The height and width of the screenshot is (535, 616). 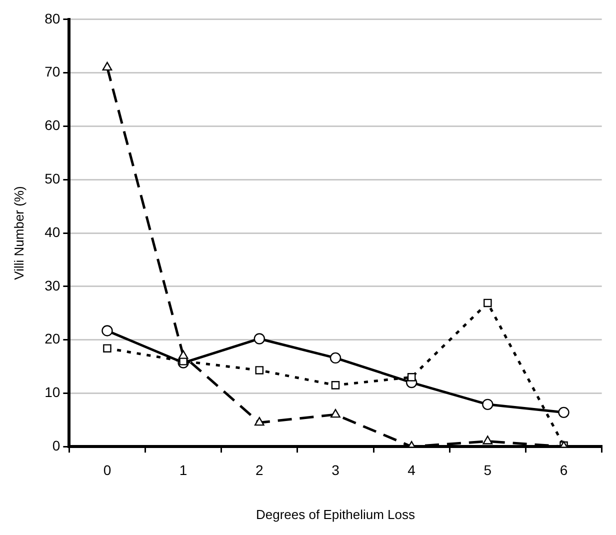 What do you see at coordinates (52, 392) in the screenshot?
I see `y-tick-label: 10` at bounding box center [52, 392].